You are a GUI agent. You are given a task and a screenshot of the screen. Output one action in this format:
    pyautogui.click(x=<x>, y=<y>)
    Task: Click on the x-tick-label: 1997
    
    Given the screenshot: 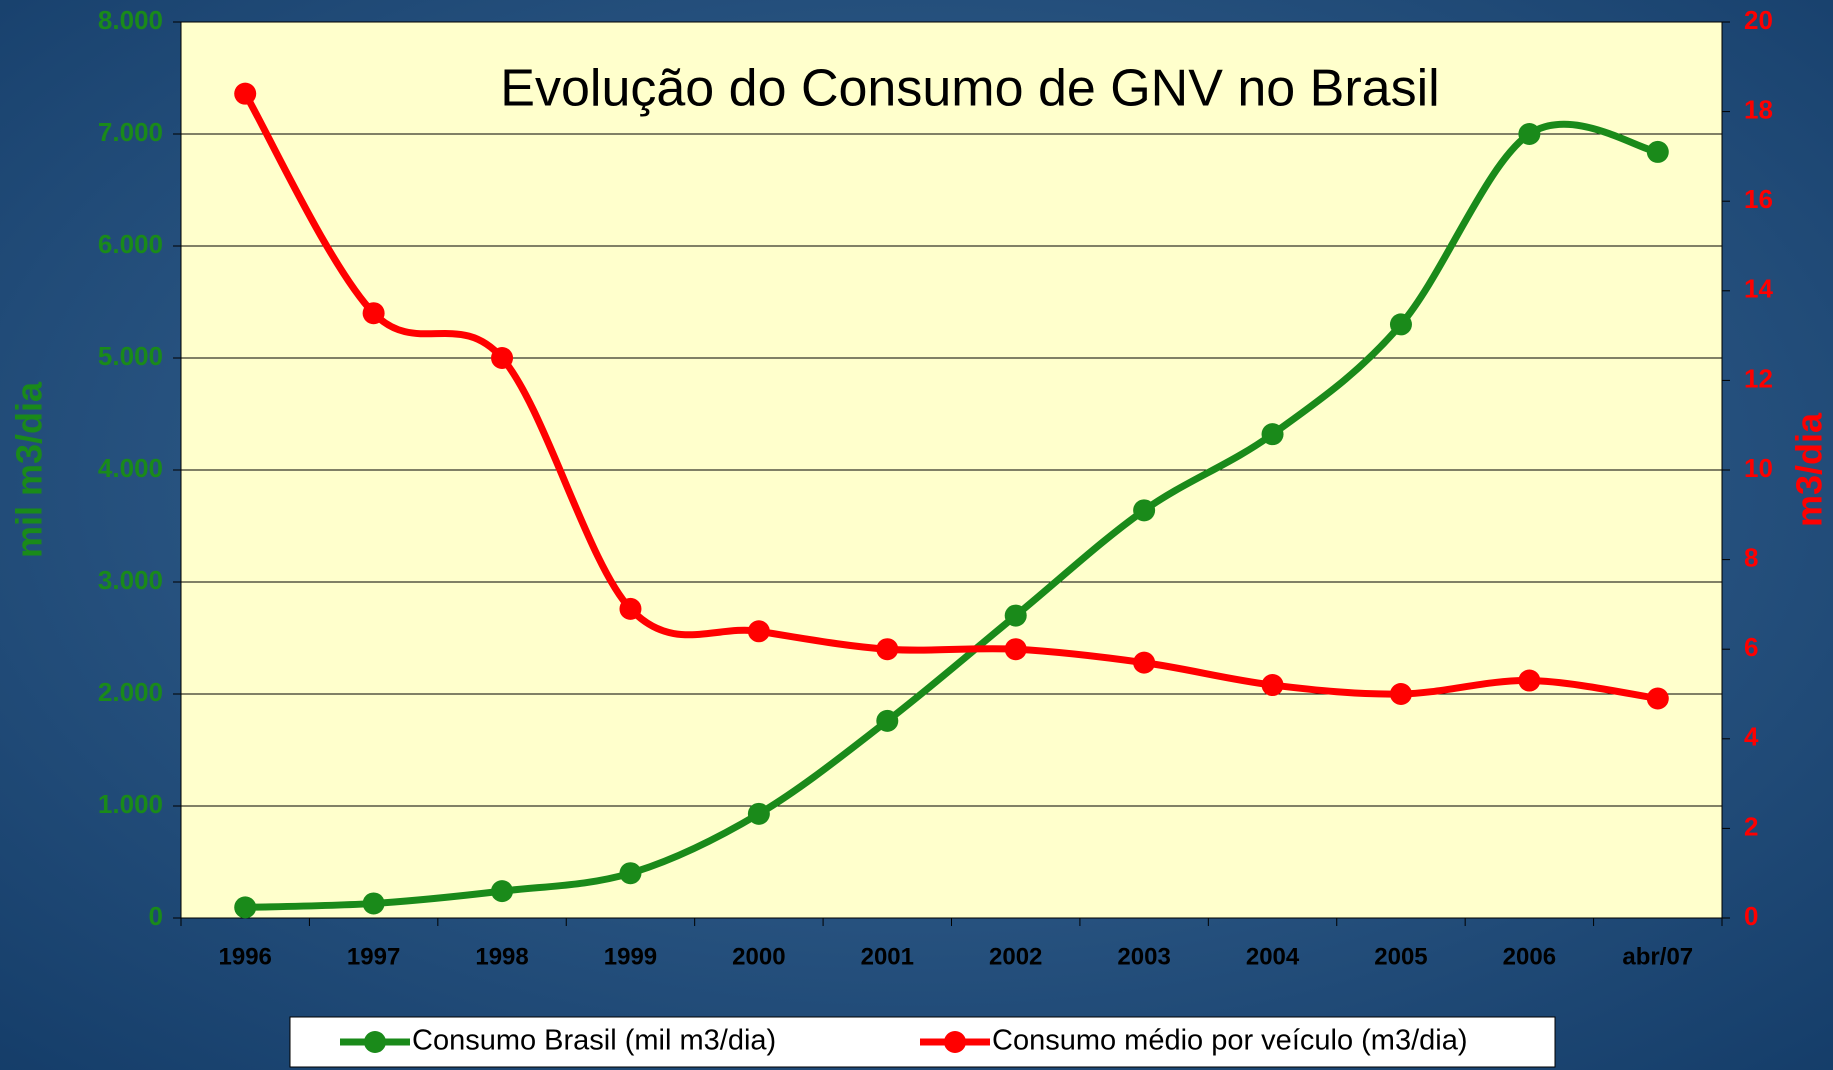 What is the action you would take?
    pyautogui.click(x=373, y=956)
    